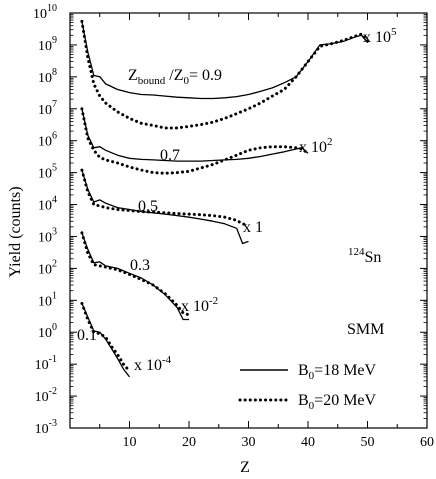  What do you see at coordinates (130, 442) in the screenshot?
I see `x-tick-label: 10` at bounding box center [130, 442].